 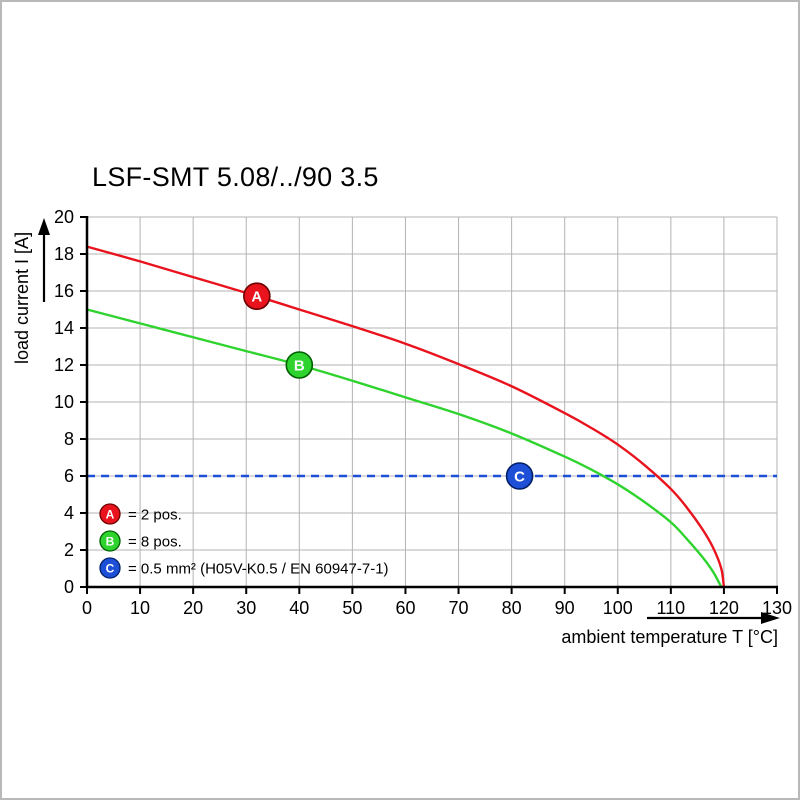 I want to click on marker-B, so click(x=299, y=365).